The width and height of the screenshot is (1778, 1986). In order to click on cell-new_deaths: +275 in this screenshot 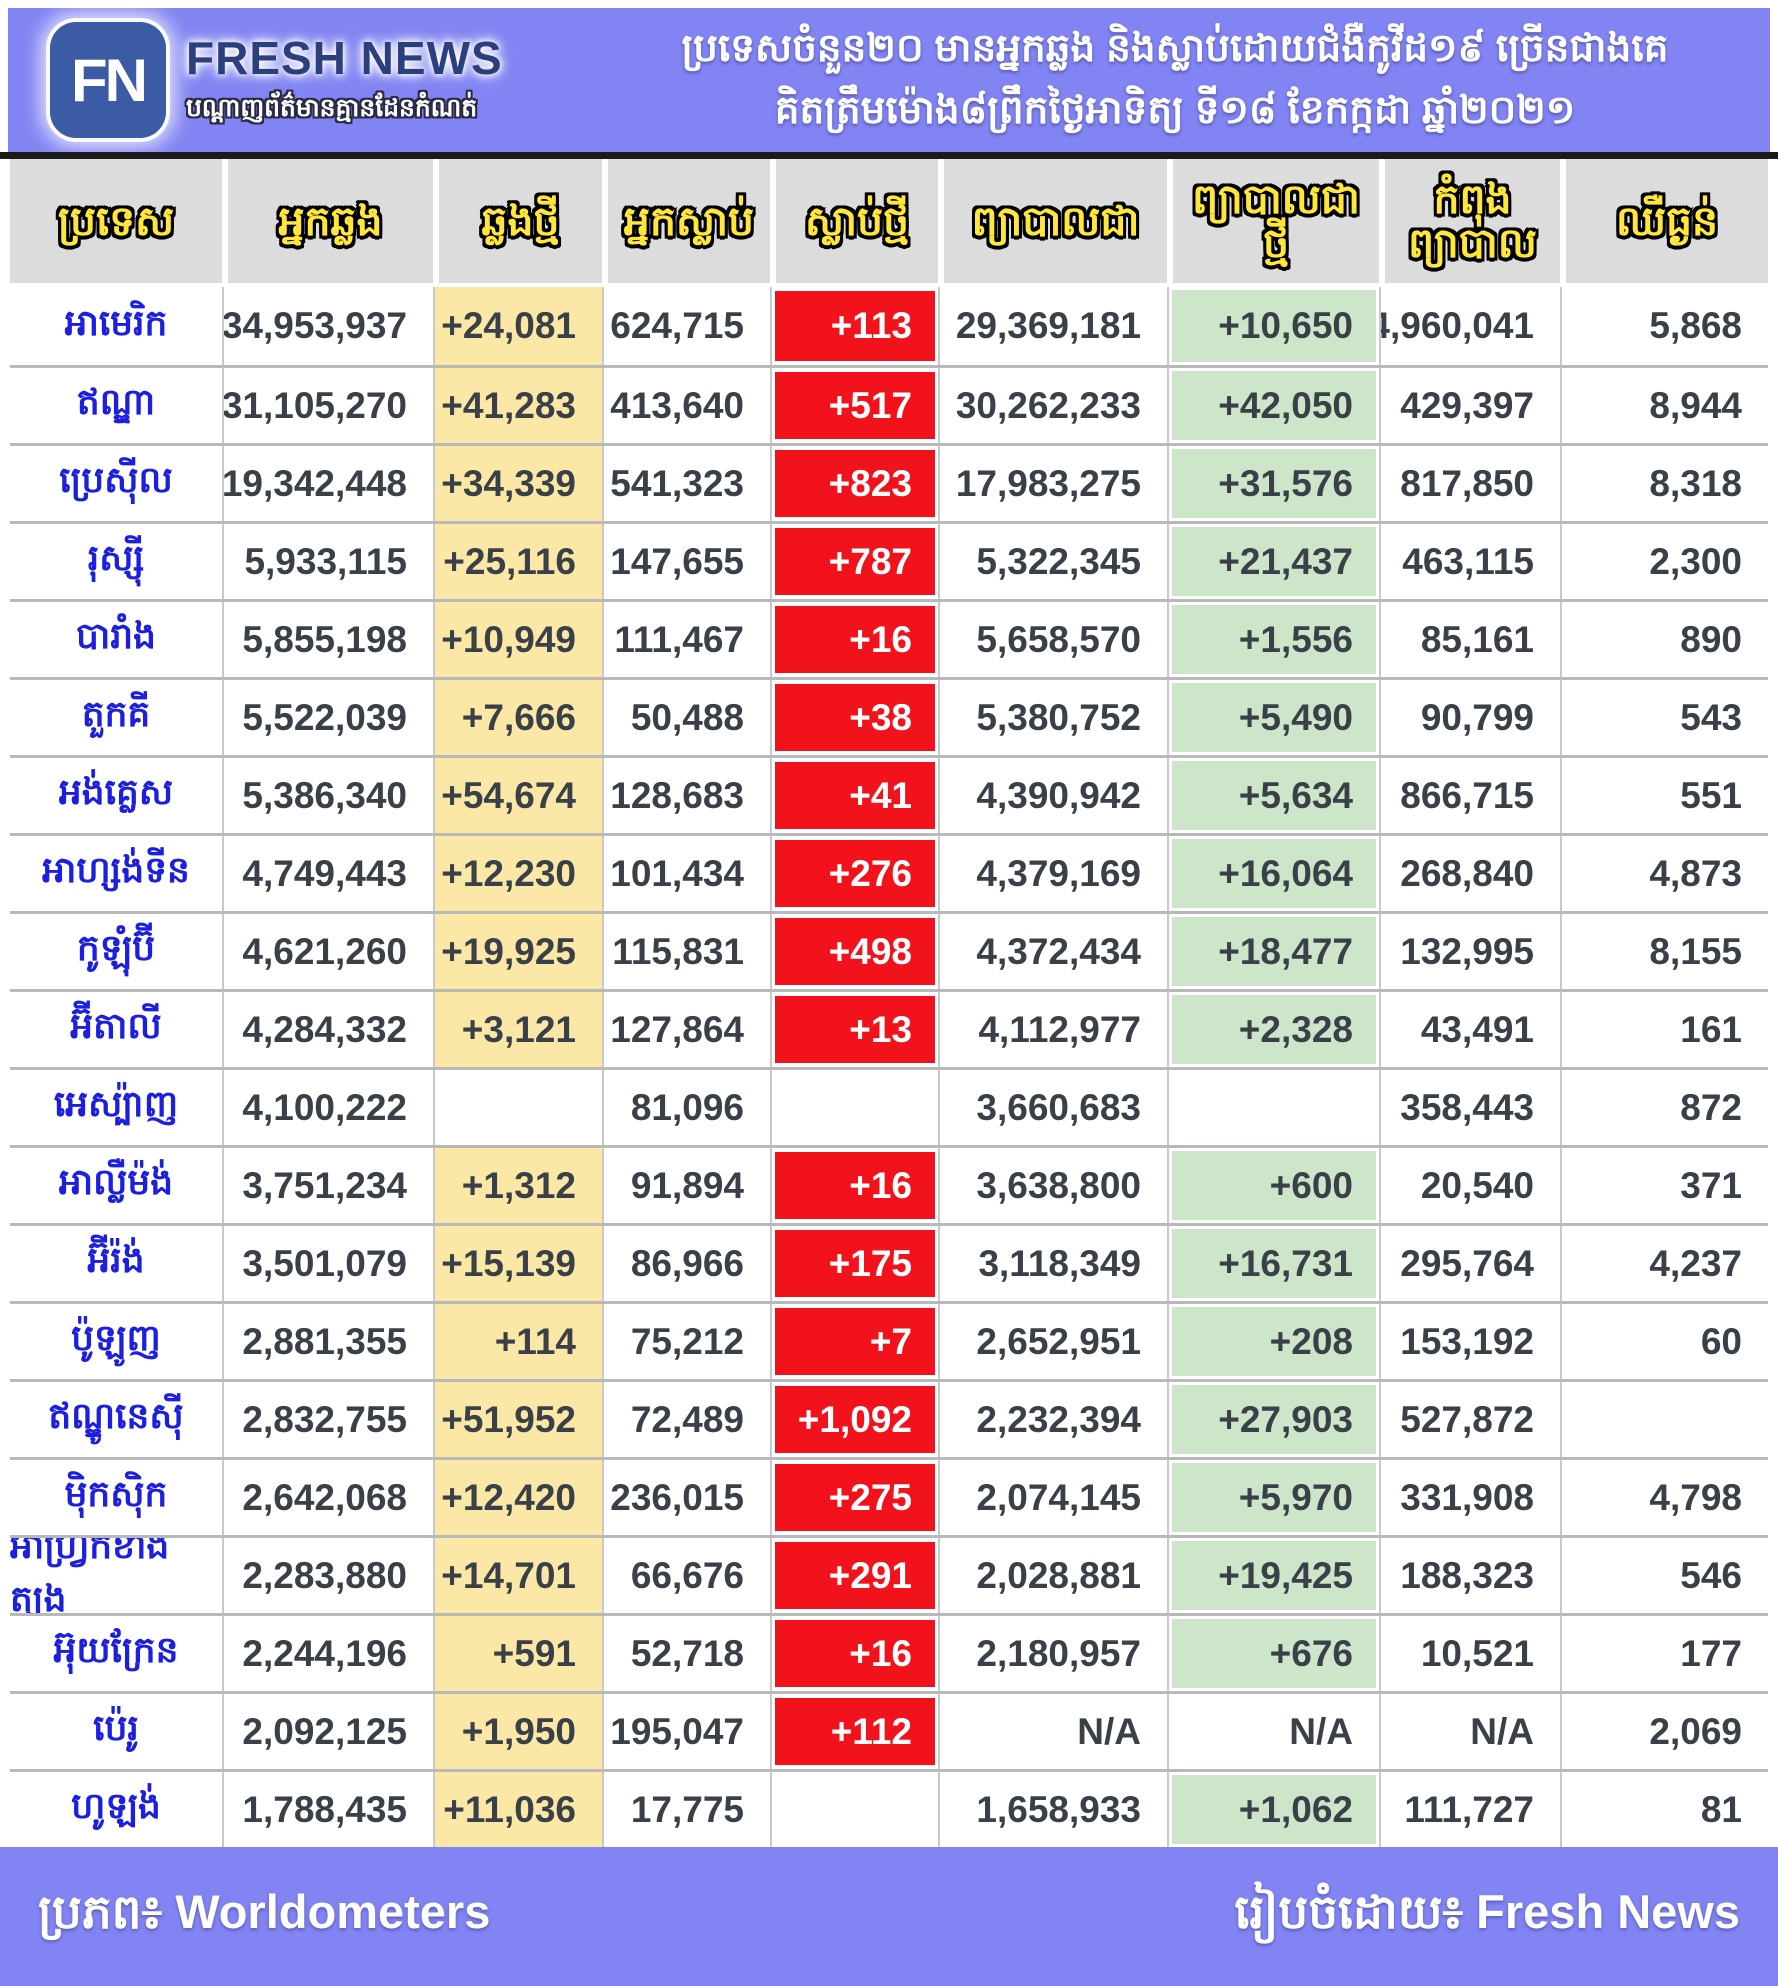, I will do `click(854, 1497)`.